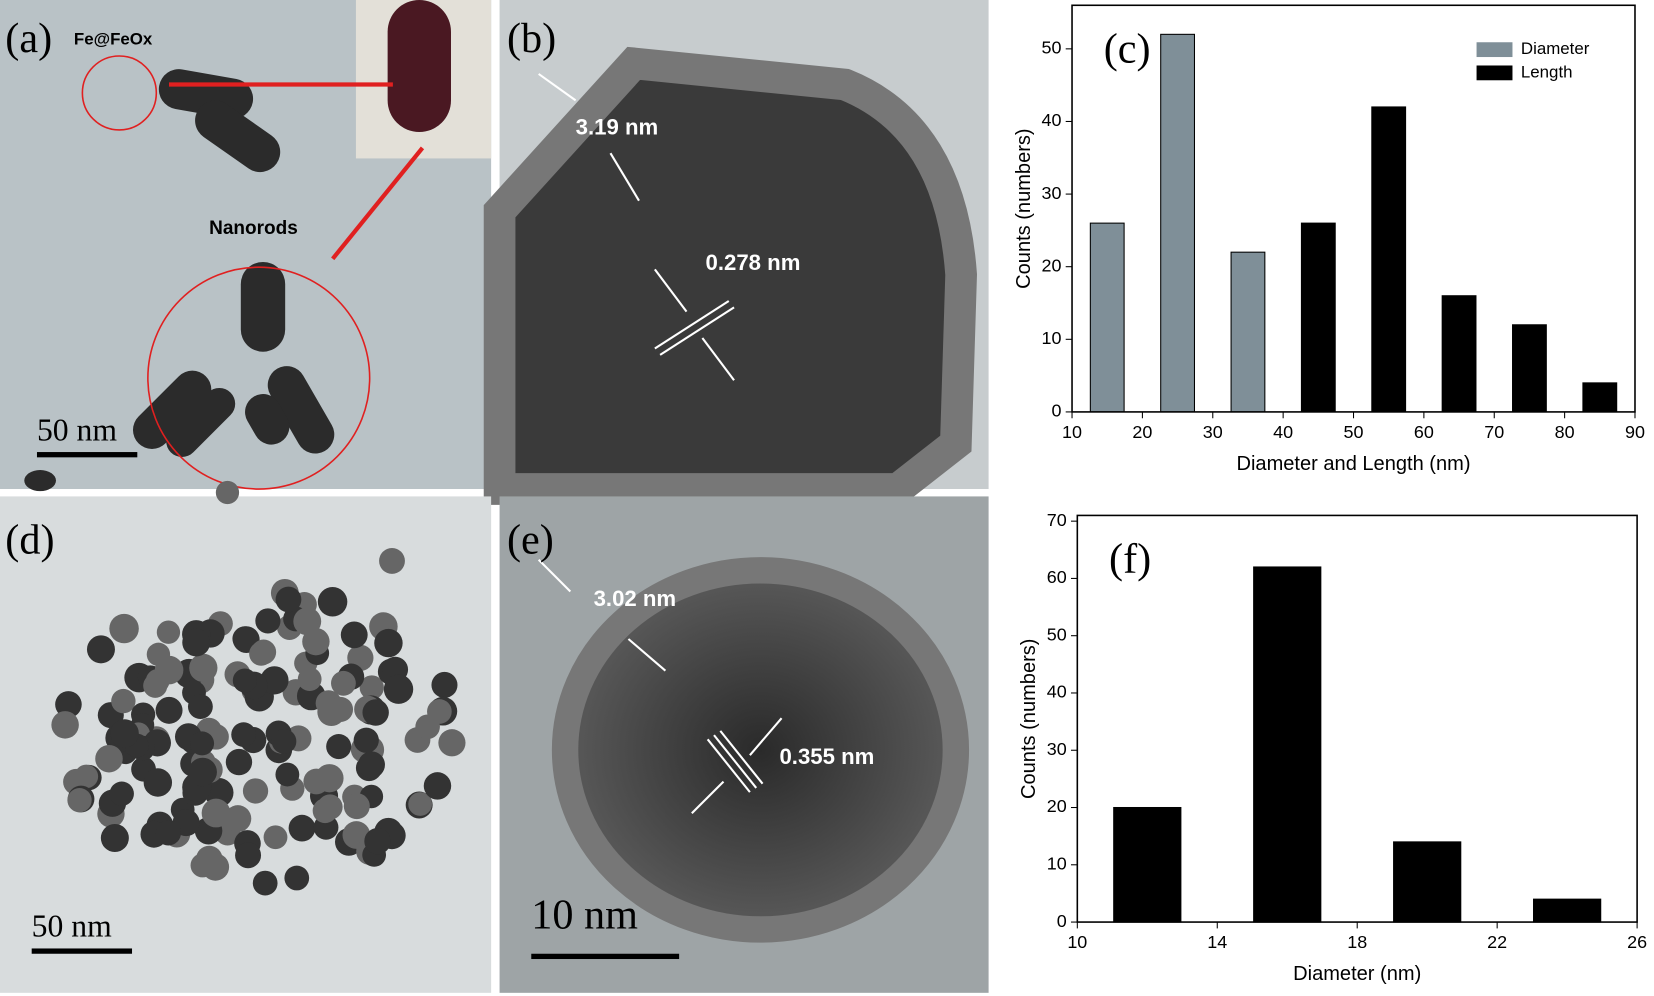 The width and height of the screenshot is (1654, 996). What do you see at coordinates (72, 926) in the screenshot?
I see `scale-bar-label: 50 nm` at bounding box center [72, 926].